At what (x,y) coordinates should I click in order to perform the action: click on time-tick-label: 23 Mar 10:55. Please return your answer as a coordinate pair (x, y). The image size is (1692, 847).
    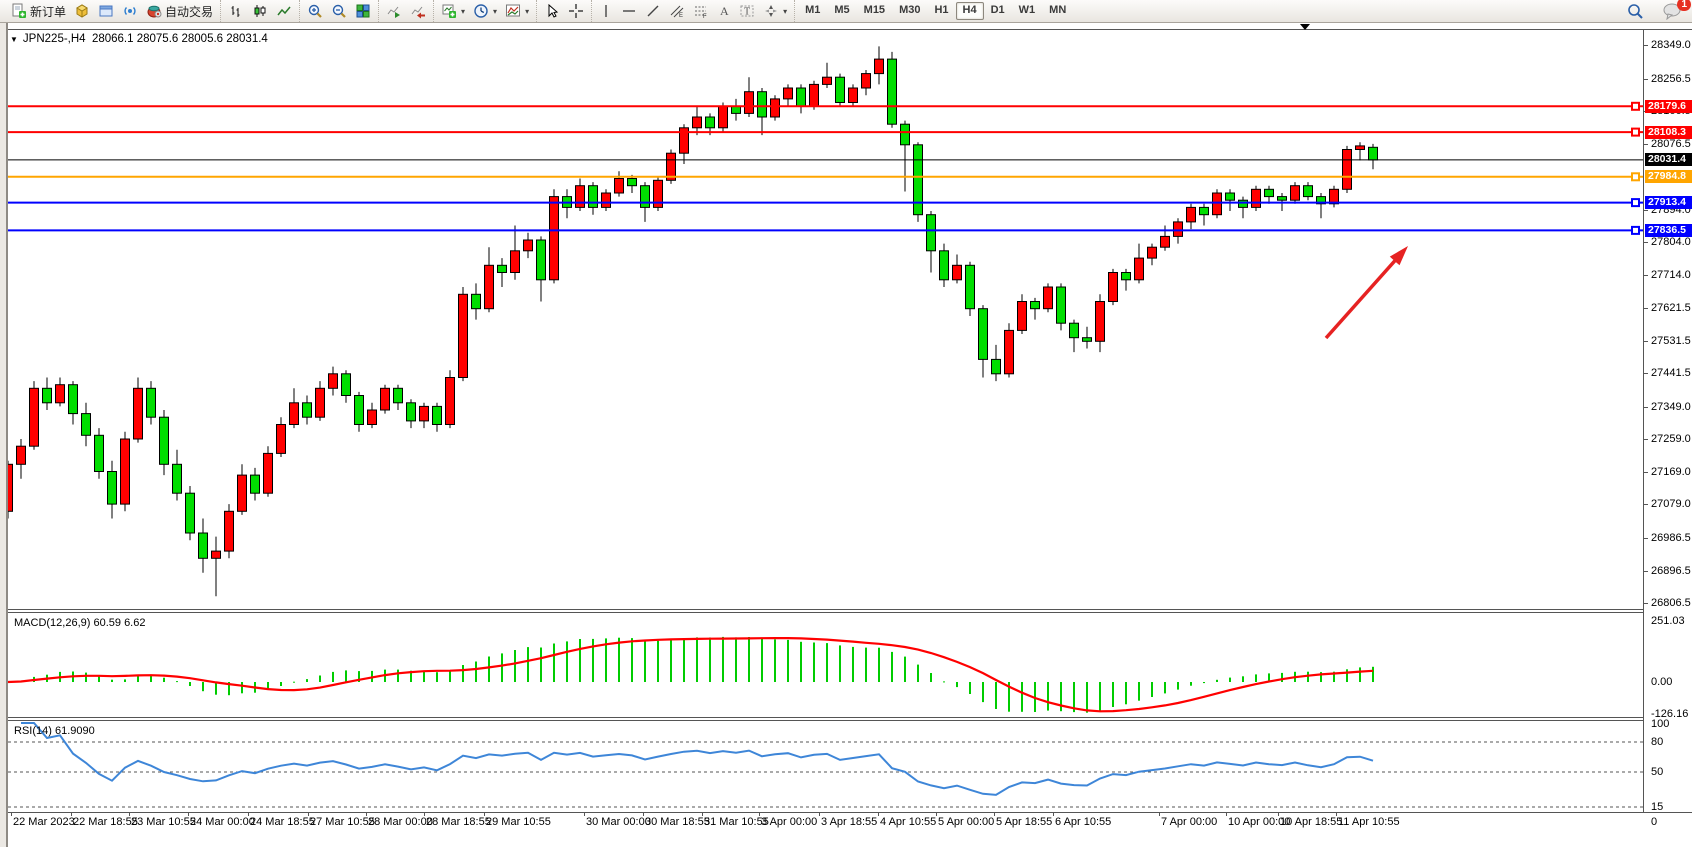
    Looking at the image, I should click on (163, 822).